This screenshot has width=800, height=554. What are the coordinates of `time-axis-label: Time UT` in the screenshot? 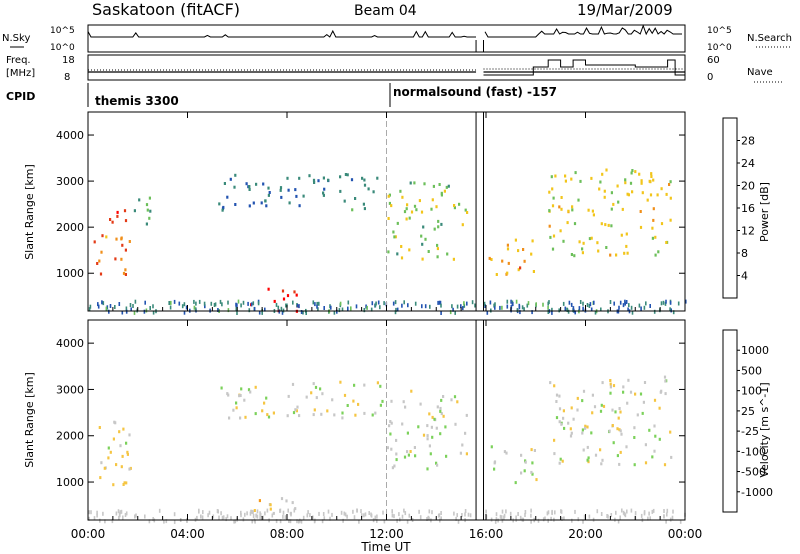 It's located at (385, 547).